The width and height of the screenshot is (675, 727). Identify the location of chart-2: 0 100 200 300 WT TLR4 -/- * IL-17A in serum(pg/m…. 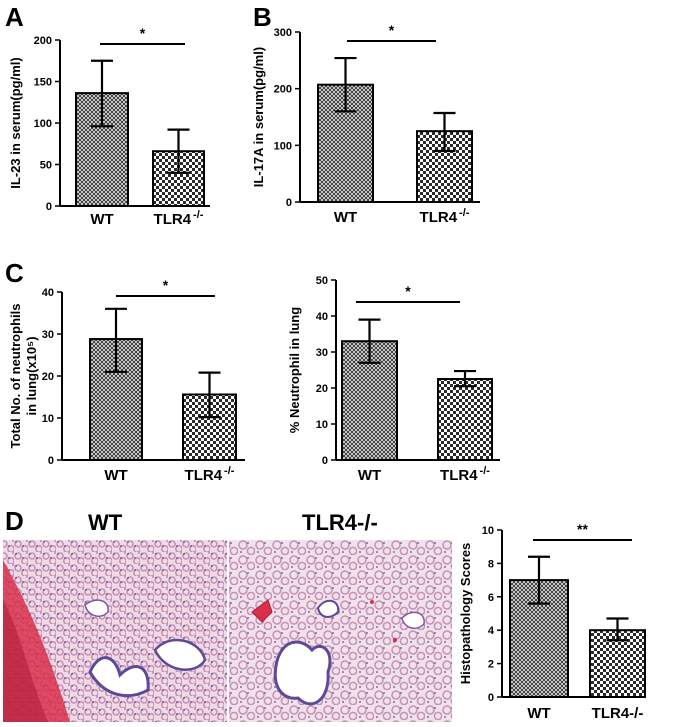
(365, 124).